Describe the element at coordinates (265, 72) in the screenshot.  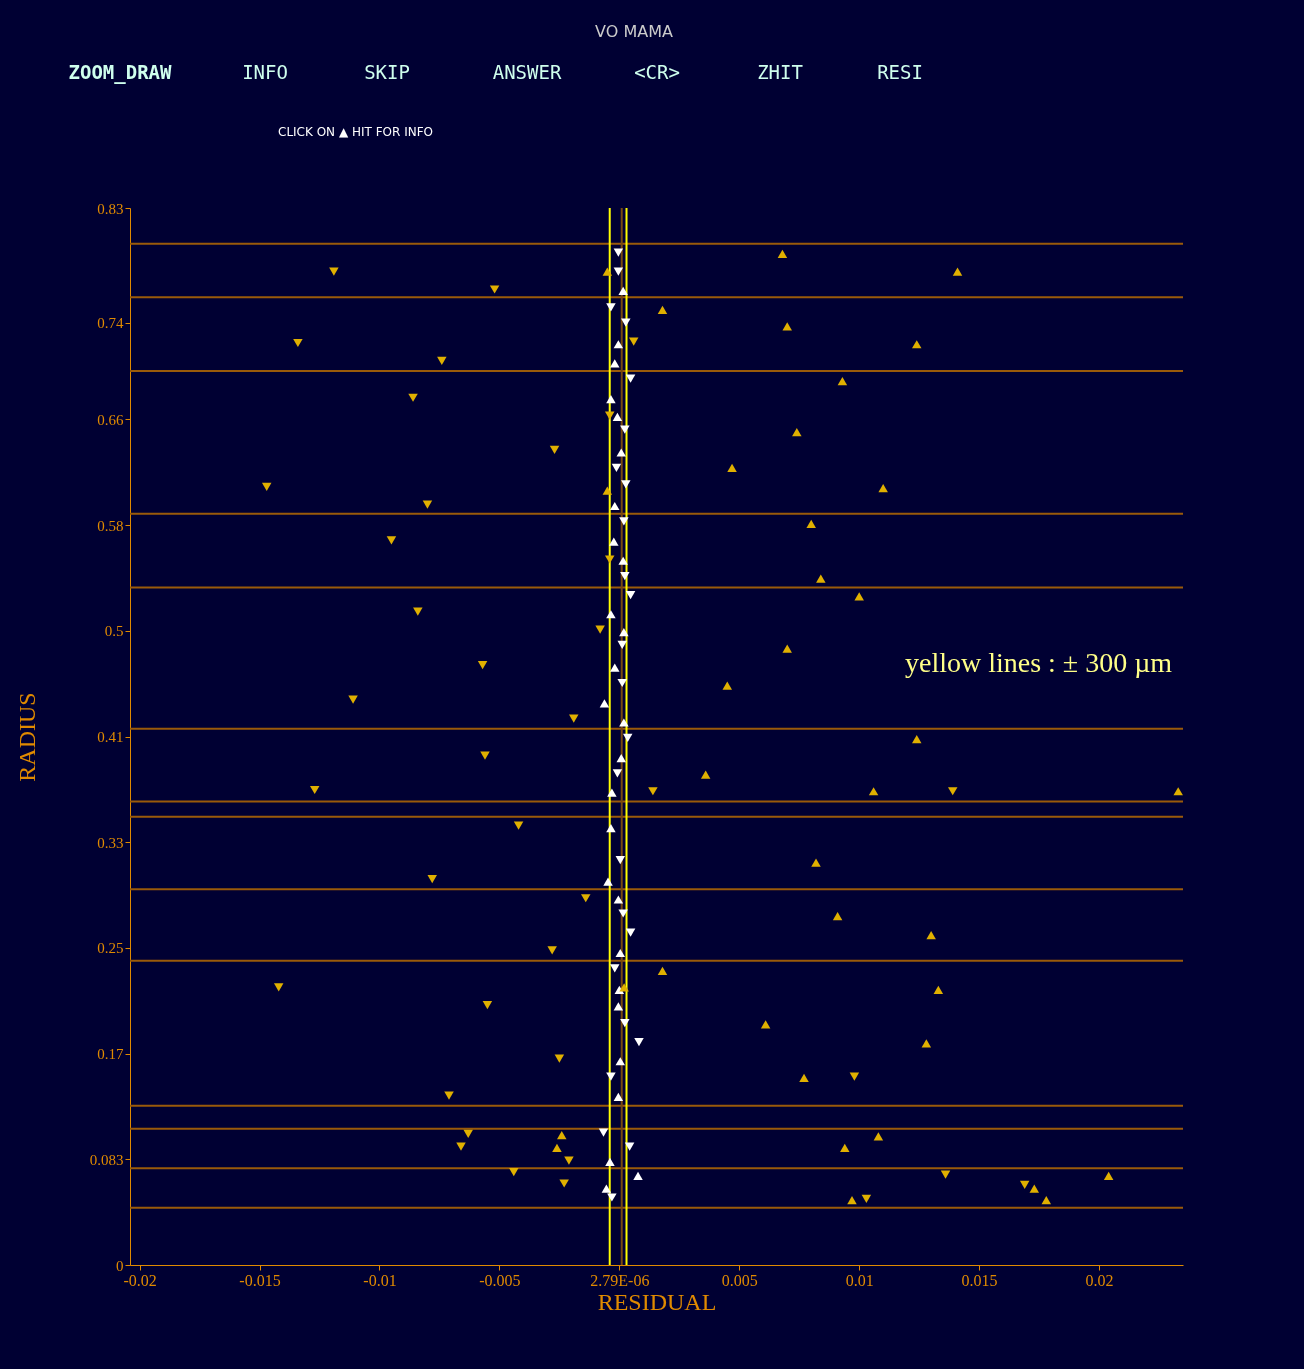
I see `text: INFO` at that location.